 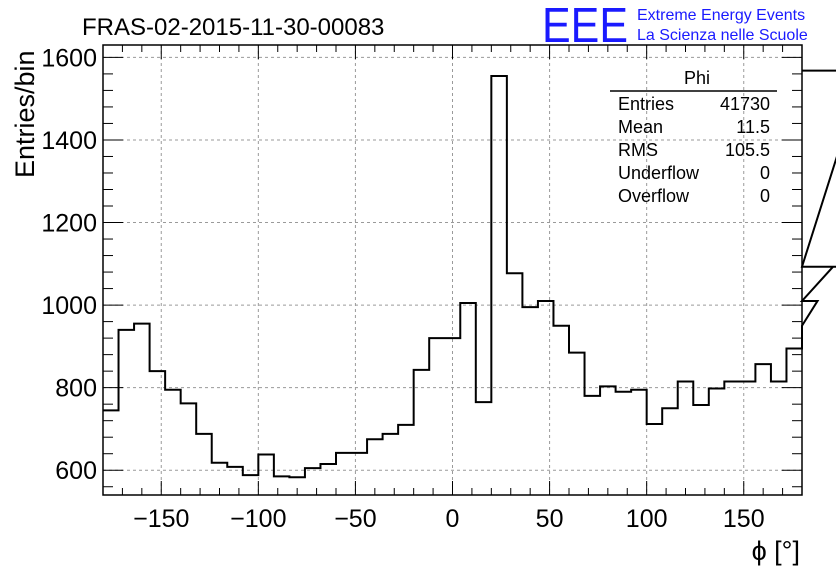 I want to click on y-axis-title: Entries/bin, so click(x=25, y=114).